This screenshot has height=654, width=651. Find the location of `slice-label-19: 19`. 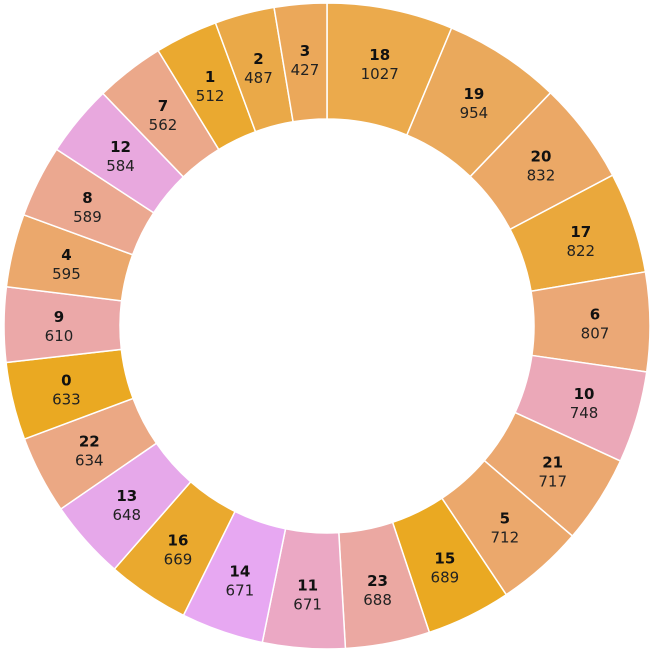

slice-label-19: 19 is located at coordinates (473, 94).